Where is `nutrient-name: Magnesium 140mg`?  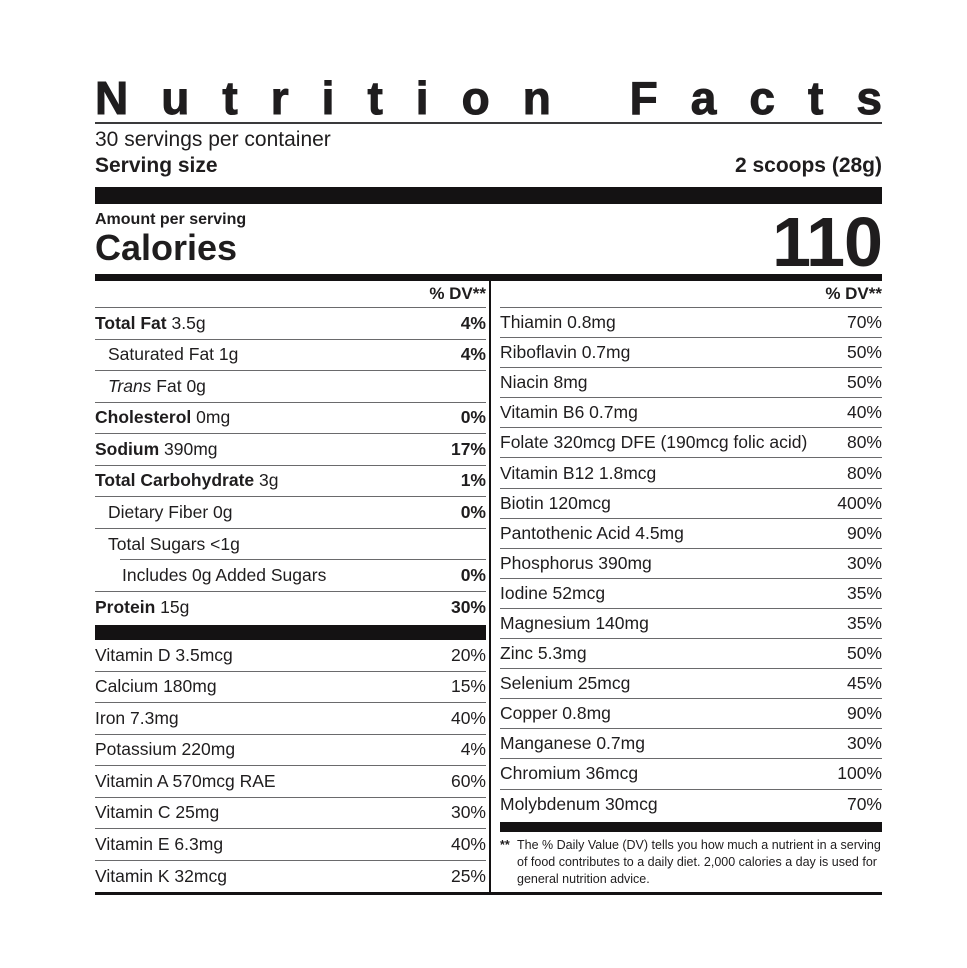 nutrient-name: Magnesium 140mg is located at coordinates (574, 622).